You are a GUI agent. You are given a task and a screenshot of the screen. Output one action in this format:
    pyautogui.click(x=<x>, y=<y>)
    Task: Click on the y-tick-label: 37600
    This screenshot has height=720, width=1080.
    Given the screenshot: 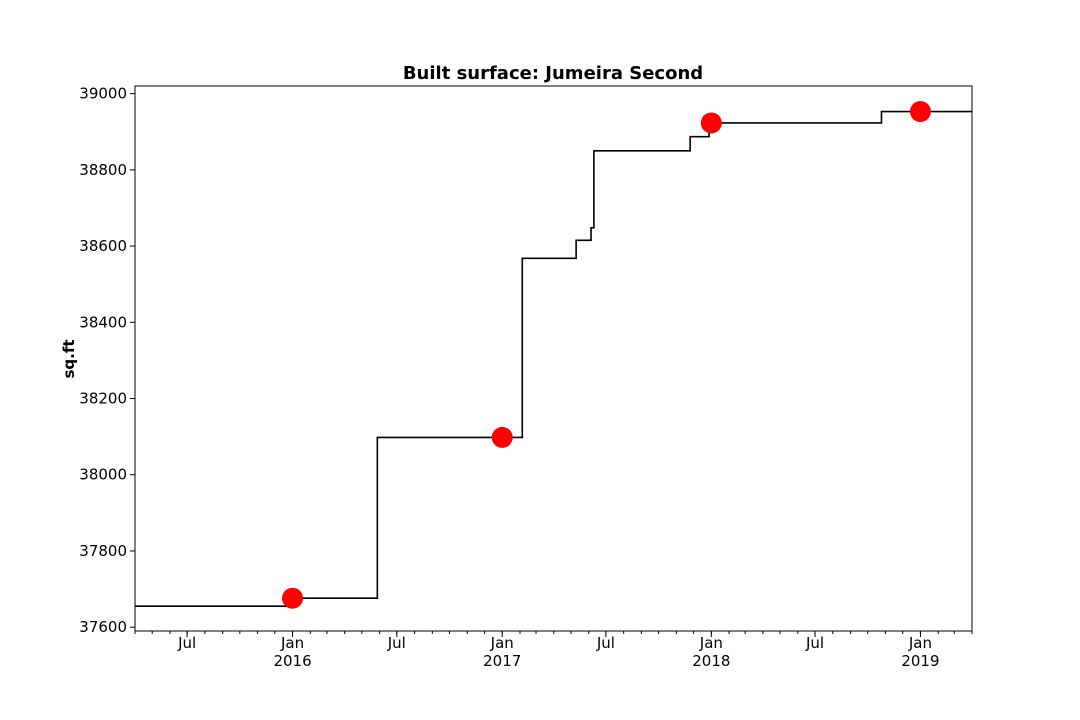 What is the action you would take?
    pyautogui.click(x=103, y=627)
    